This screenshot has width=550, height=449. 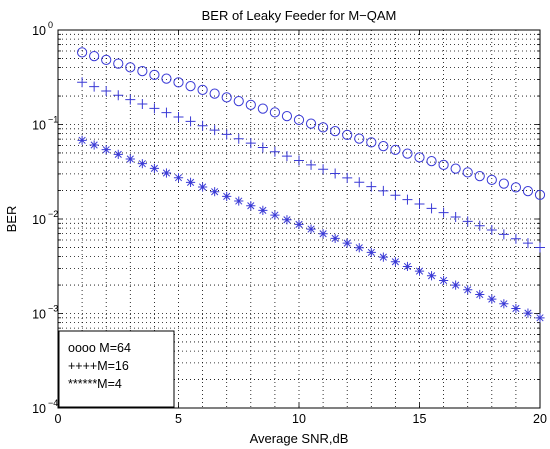 What do you see at coordinates (53, 403) in the screenshot?
I see `y-tick-exponent: −4` at bounding box center [53, 403].